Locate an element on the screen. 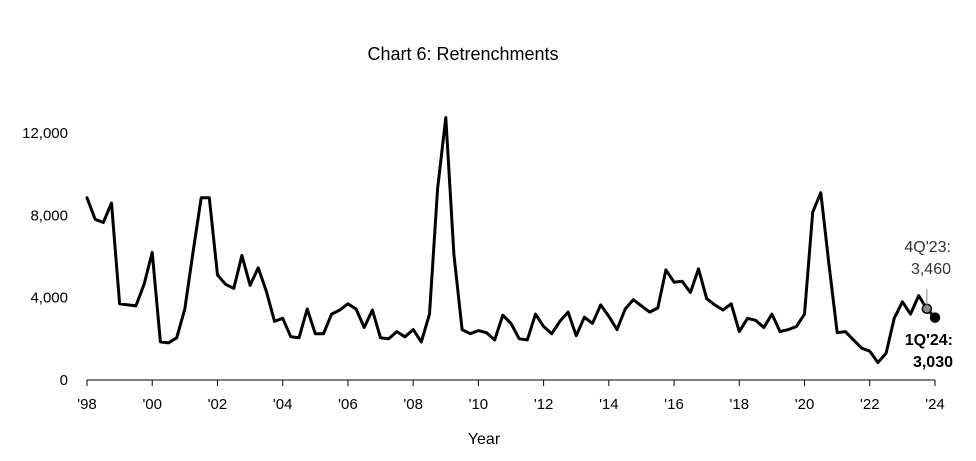 This screenshot has width=976, height=461. point-marker-4Q23 is located at coordinates (927, 309).